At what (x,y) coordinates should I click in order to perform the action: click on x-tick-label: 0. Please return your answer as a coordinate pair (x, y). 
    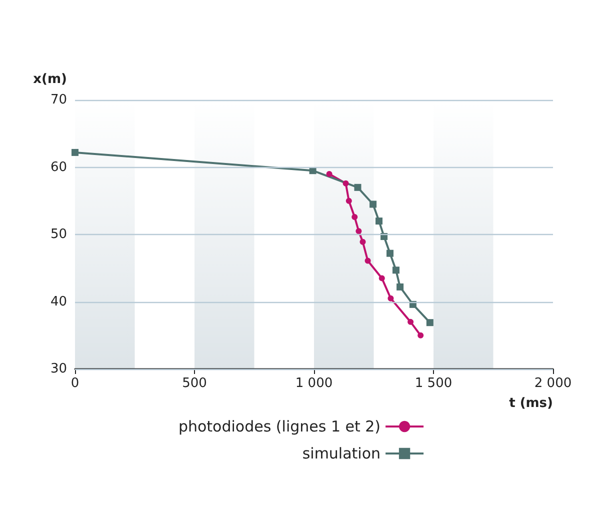
    Looking at the image, I should click on (75, 383).